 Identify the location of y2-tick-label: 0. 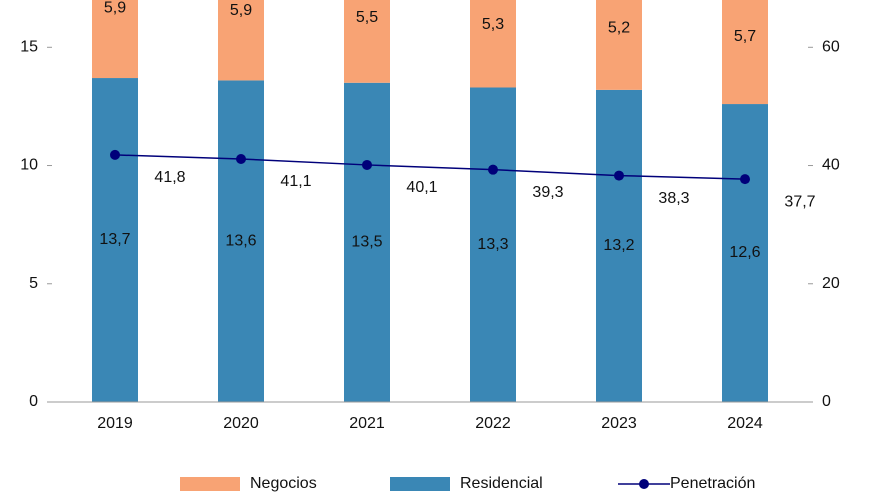
(826, 401).